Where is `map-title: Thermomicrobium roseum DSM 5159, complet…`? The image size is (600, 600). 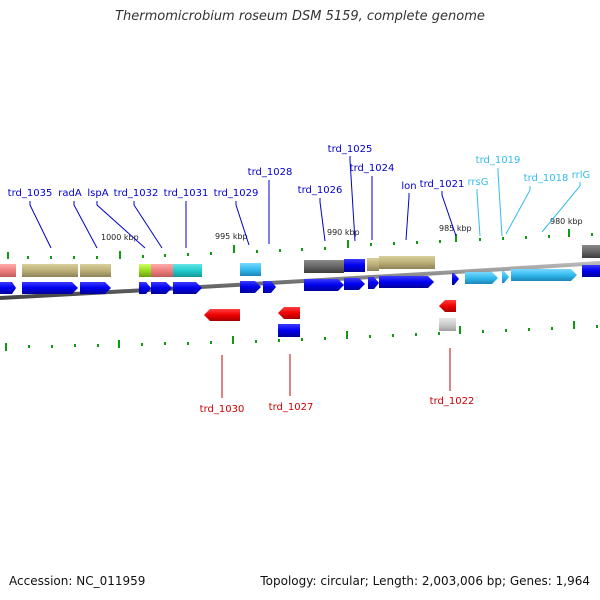 map-title: Thermomicrobium roseum DSM 5159, complet… is located at coordinates (300, 16).